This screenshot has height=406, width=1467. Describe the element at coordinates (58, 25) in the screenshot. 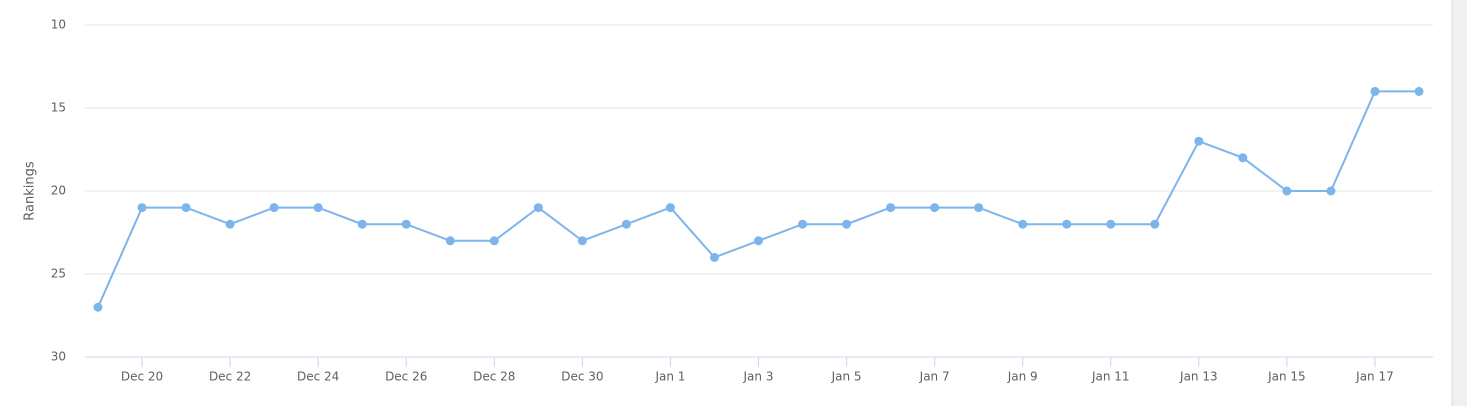

I see `y-tick-label: 10` at that location.